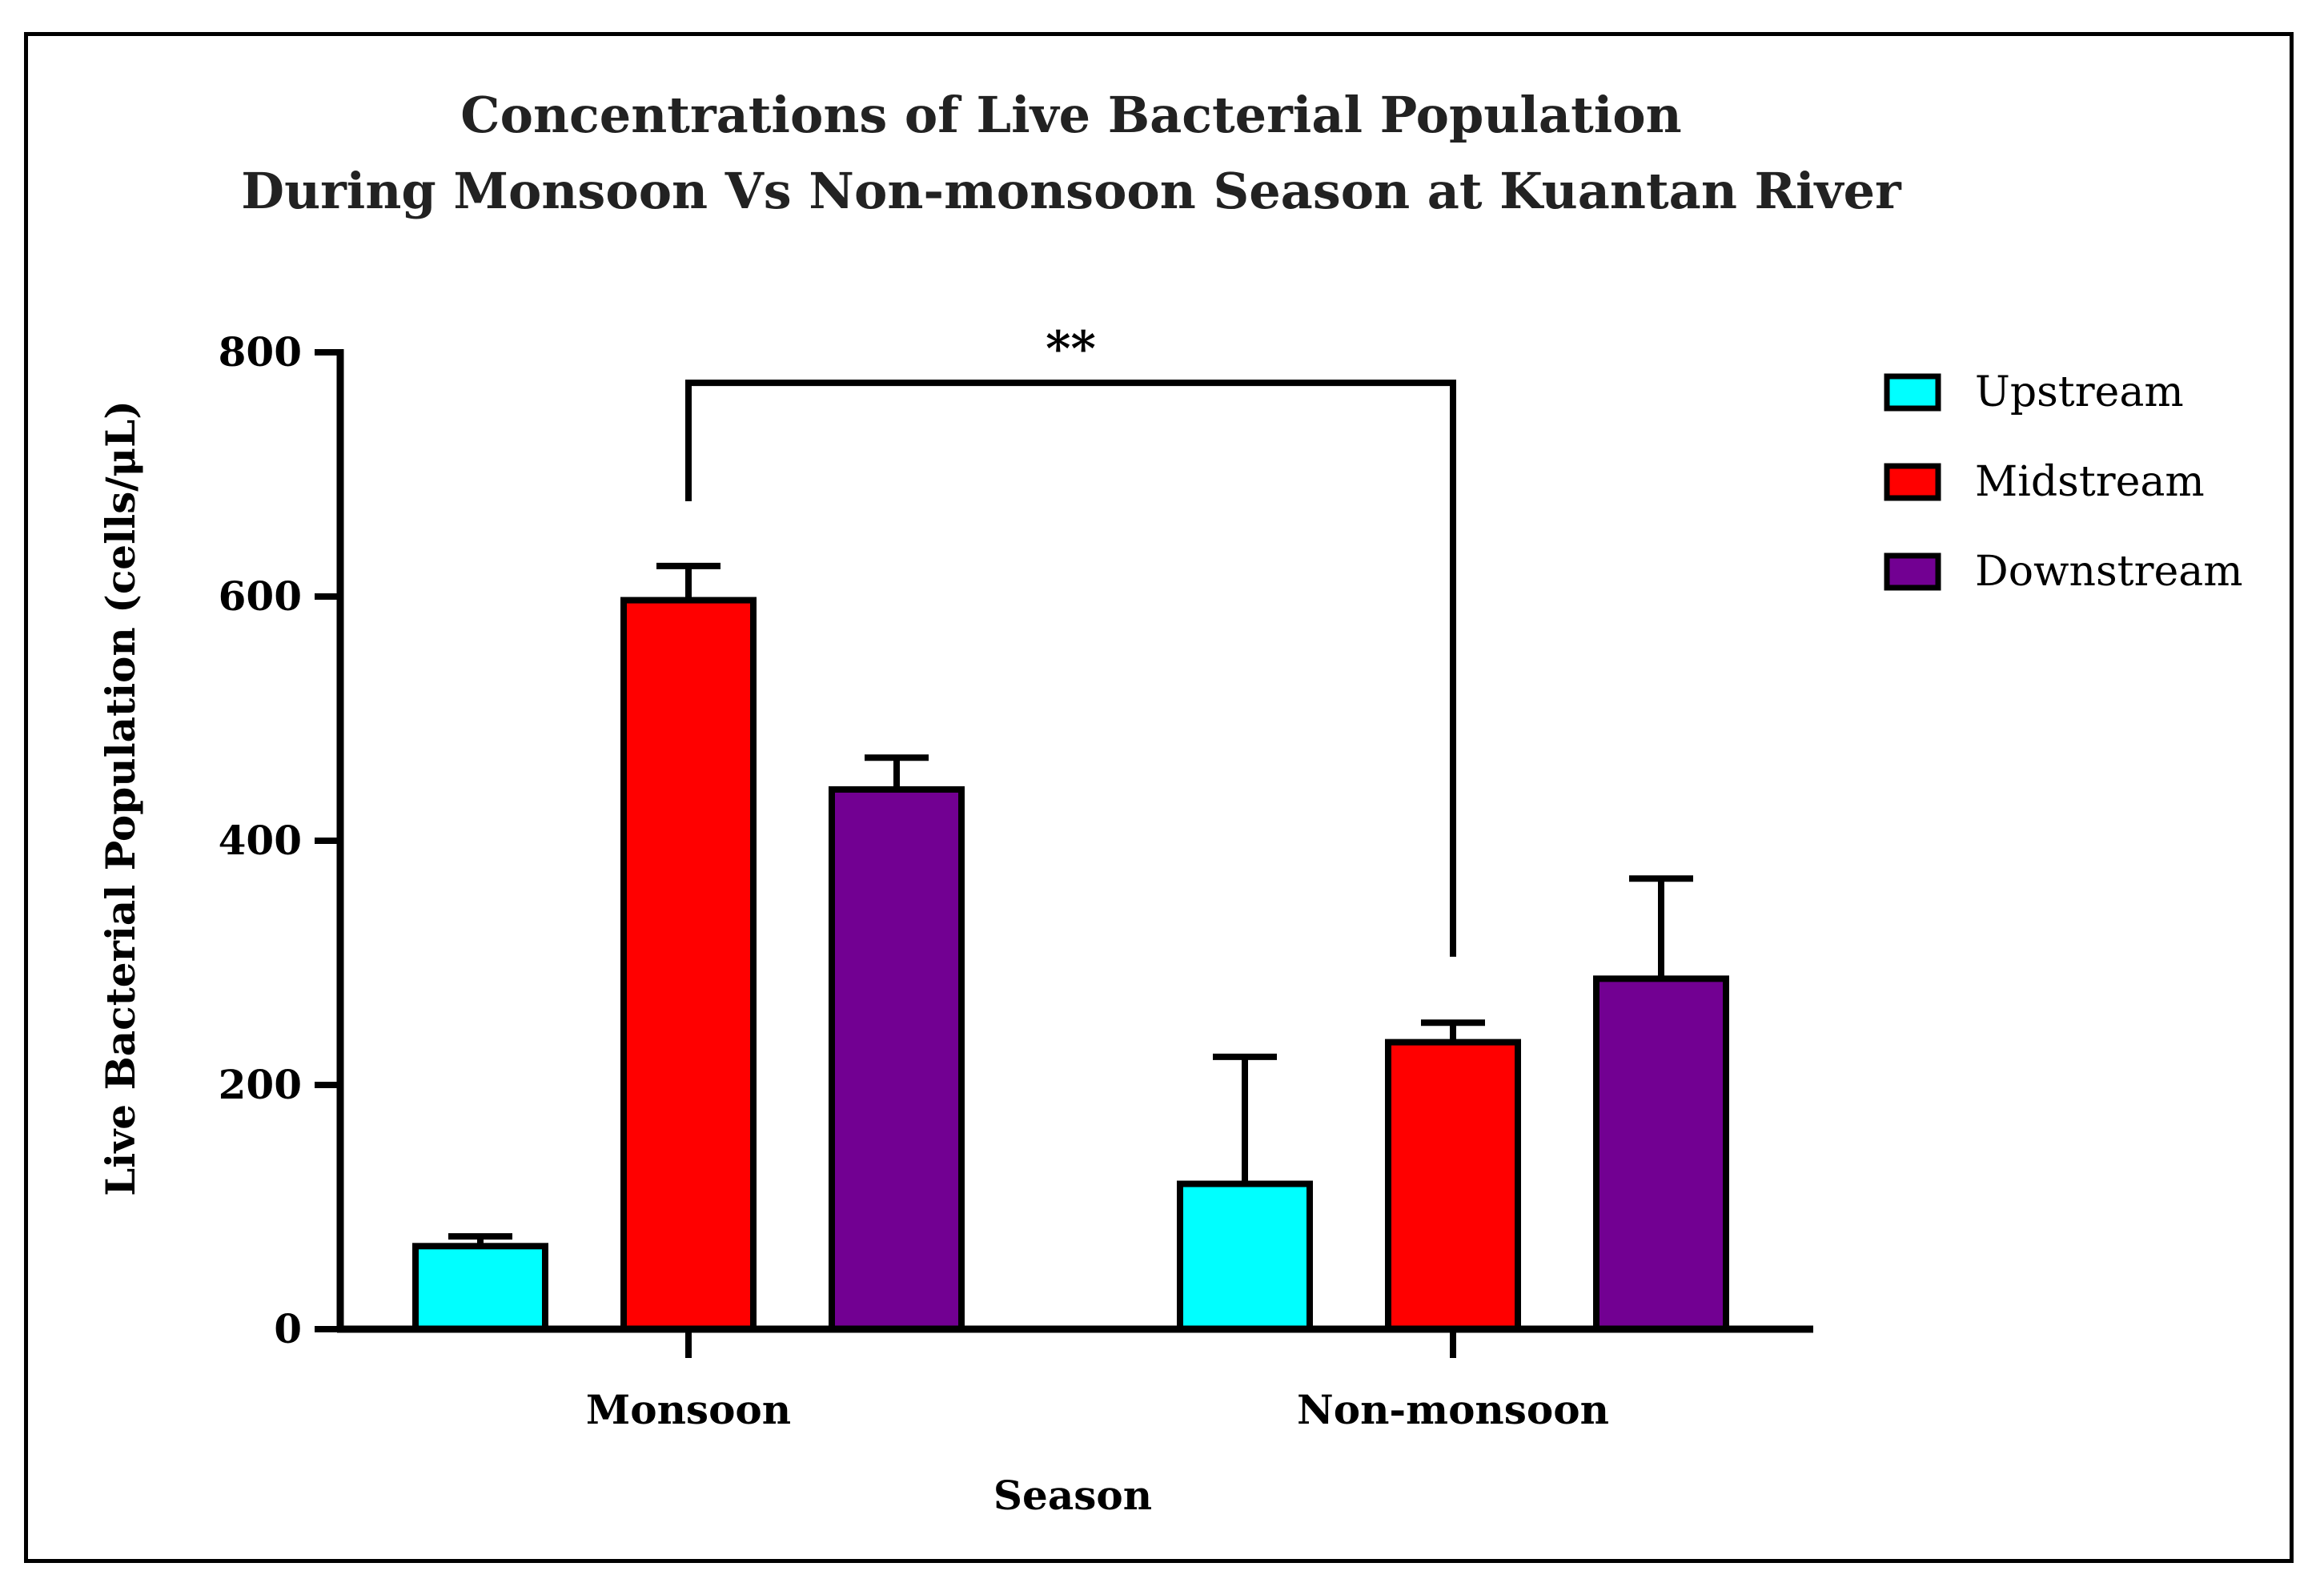 Image resolution: width=2324 pixels, height=1595 pixels. Describe the element at coordinates (480, 1288) in the screenshot. I see `bar-upstream-monsoon` at that location.